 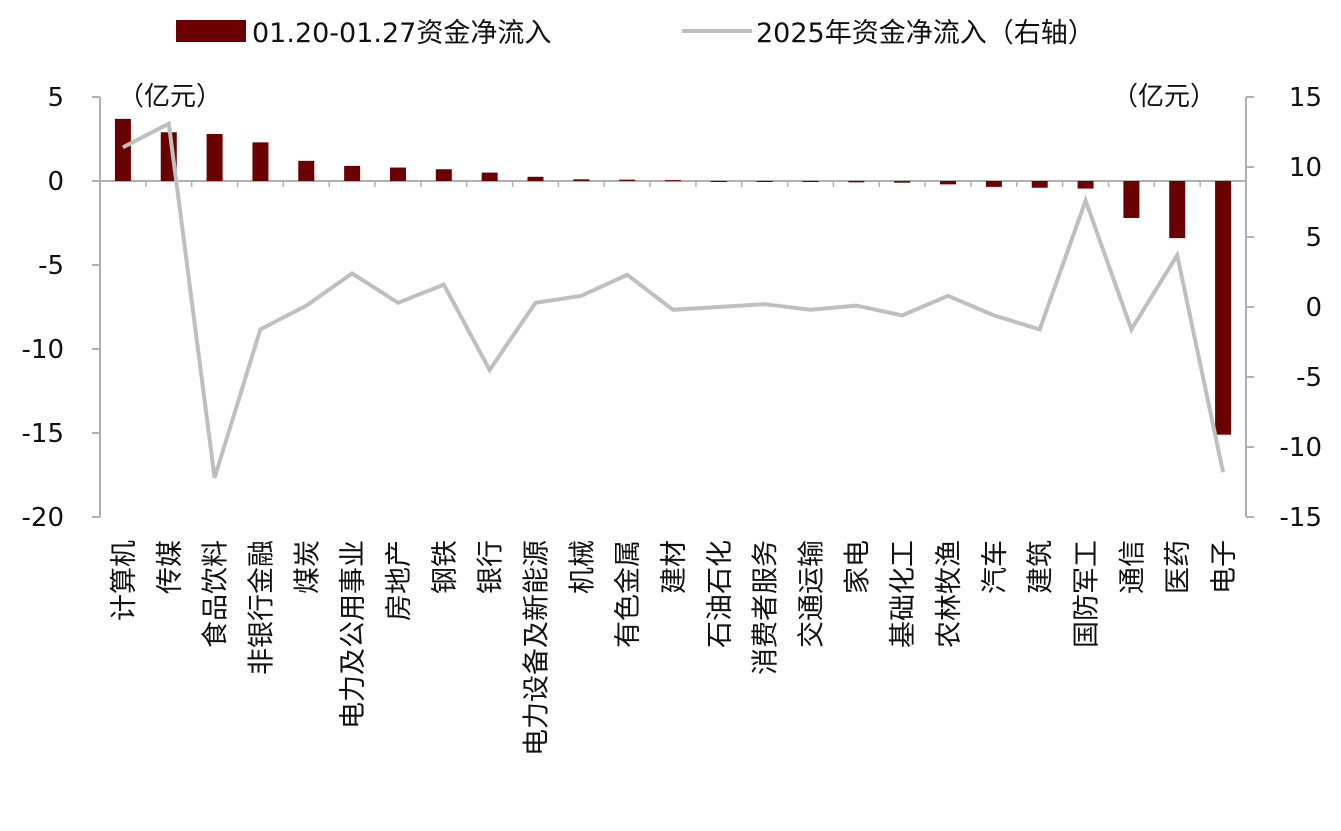 What do you see at coordinates (995, 567) in the screenshot?
I see `category-label: 汽车` at bounding box center [995, 567].